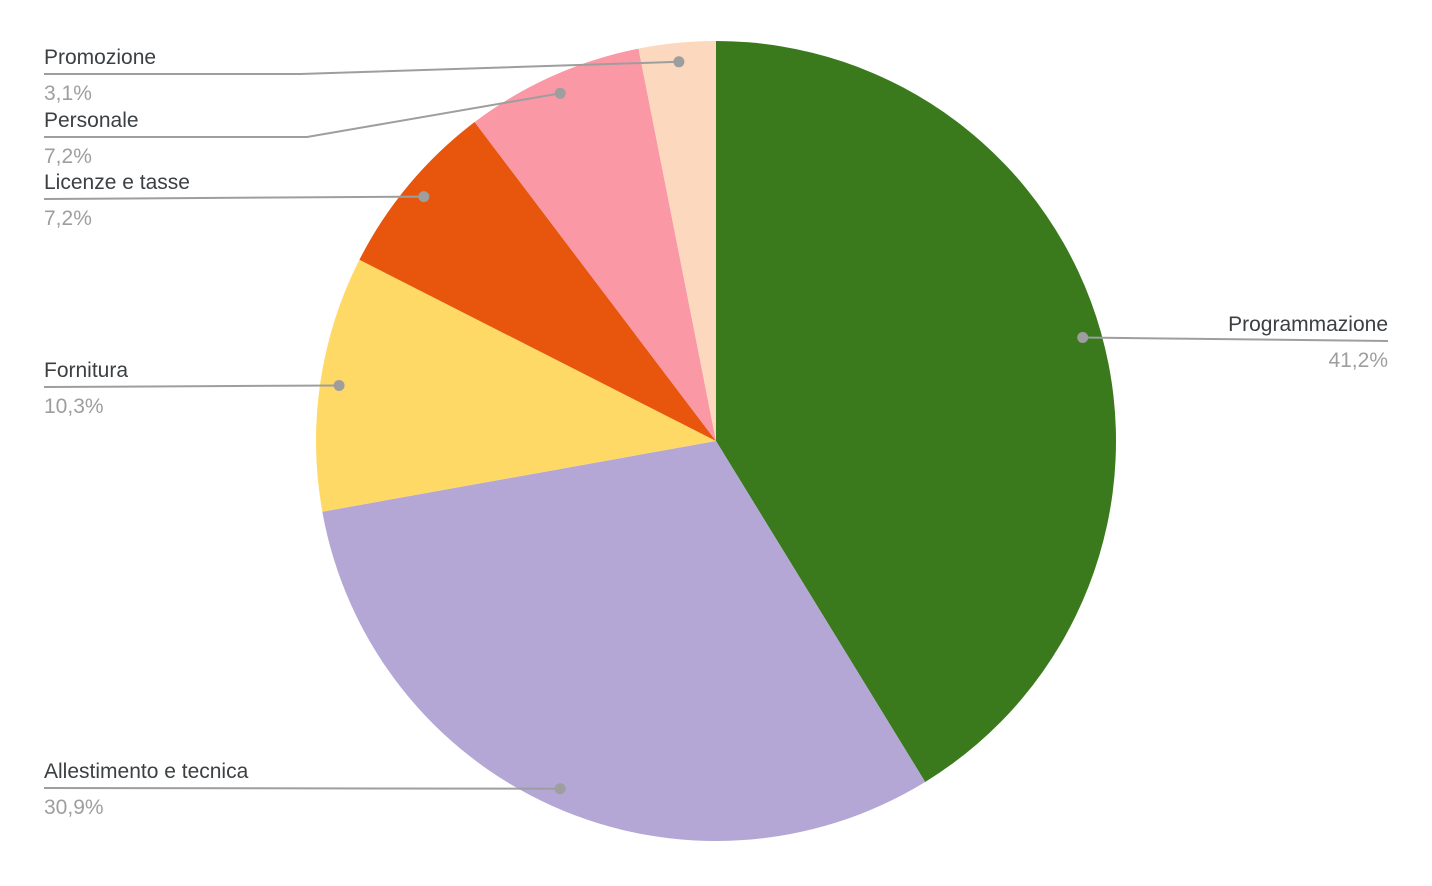 Image resolution: width=1432 pixels, height=886 pixels. Describe the element at coordinates (68, 93) in the screenshot. I see `slice-percent-promozione: 3,1%` at that location.